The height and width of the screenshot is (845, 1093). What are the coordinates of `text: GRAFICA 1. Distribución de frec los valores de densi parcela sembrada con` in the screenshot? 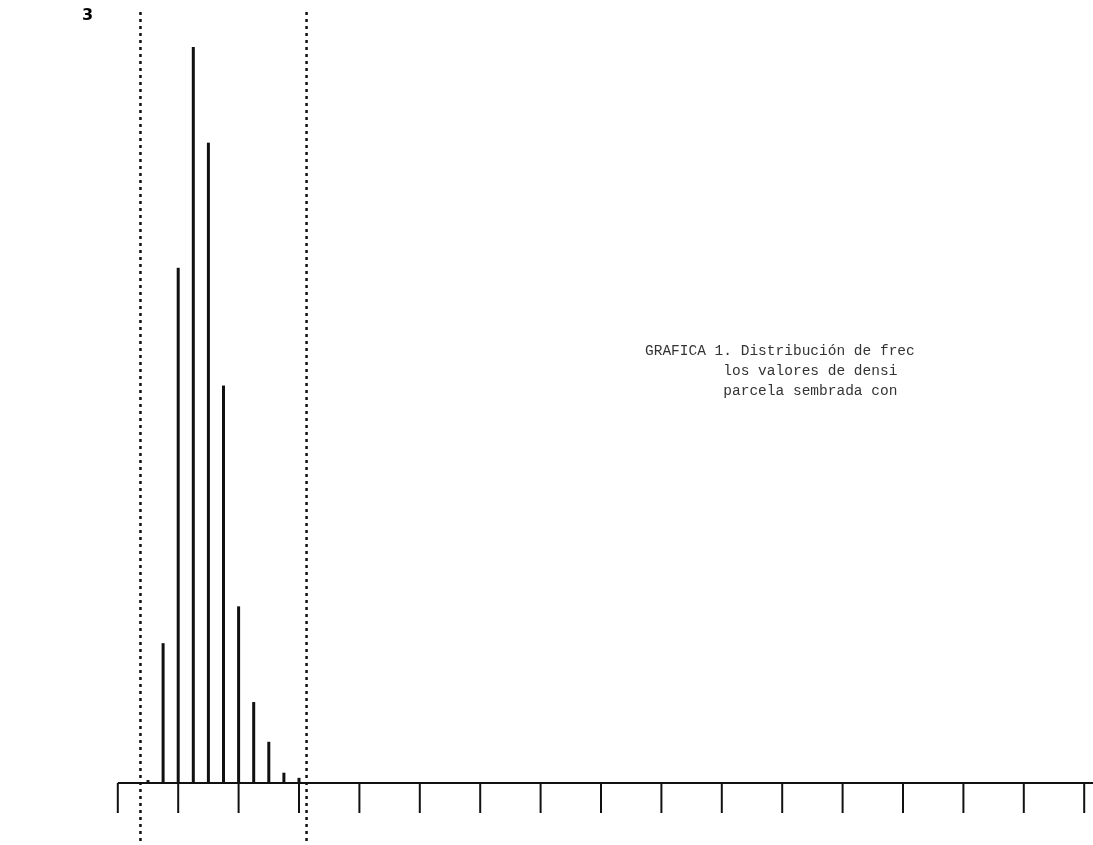 It's located at (780, 371).